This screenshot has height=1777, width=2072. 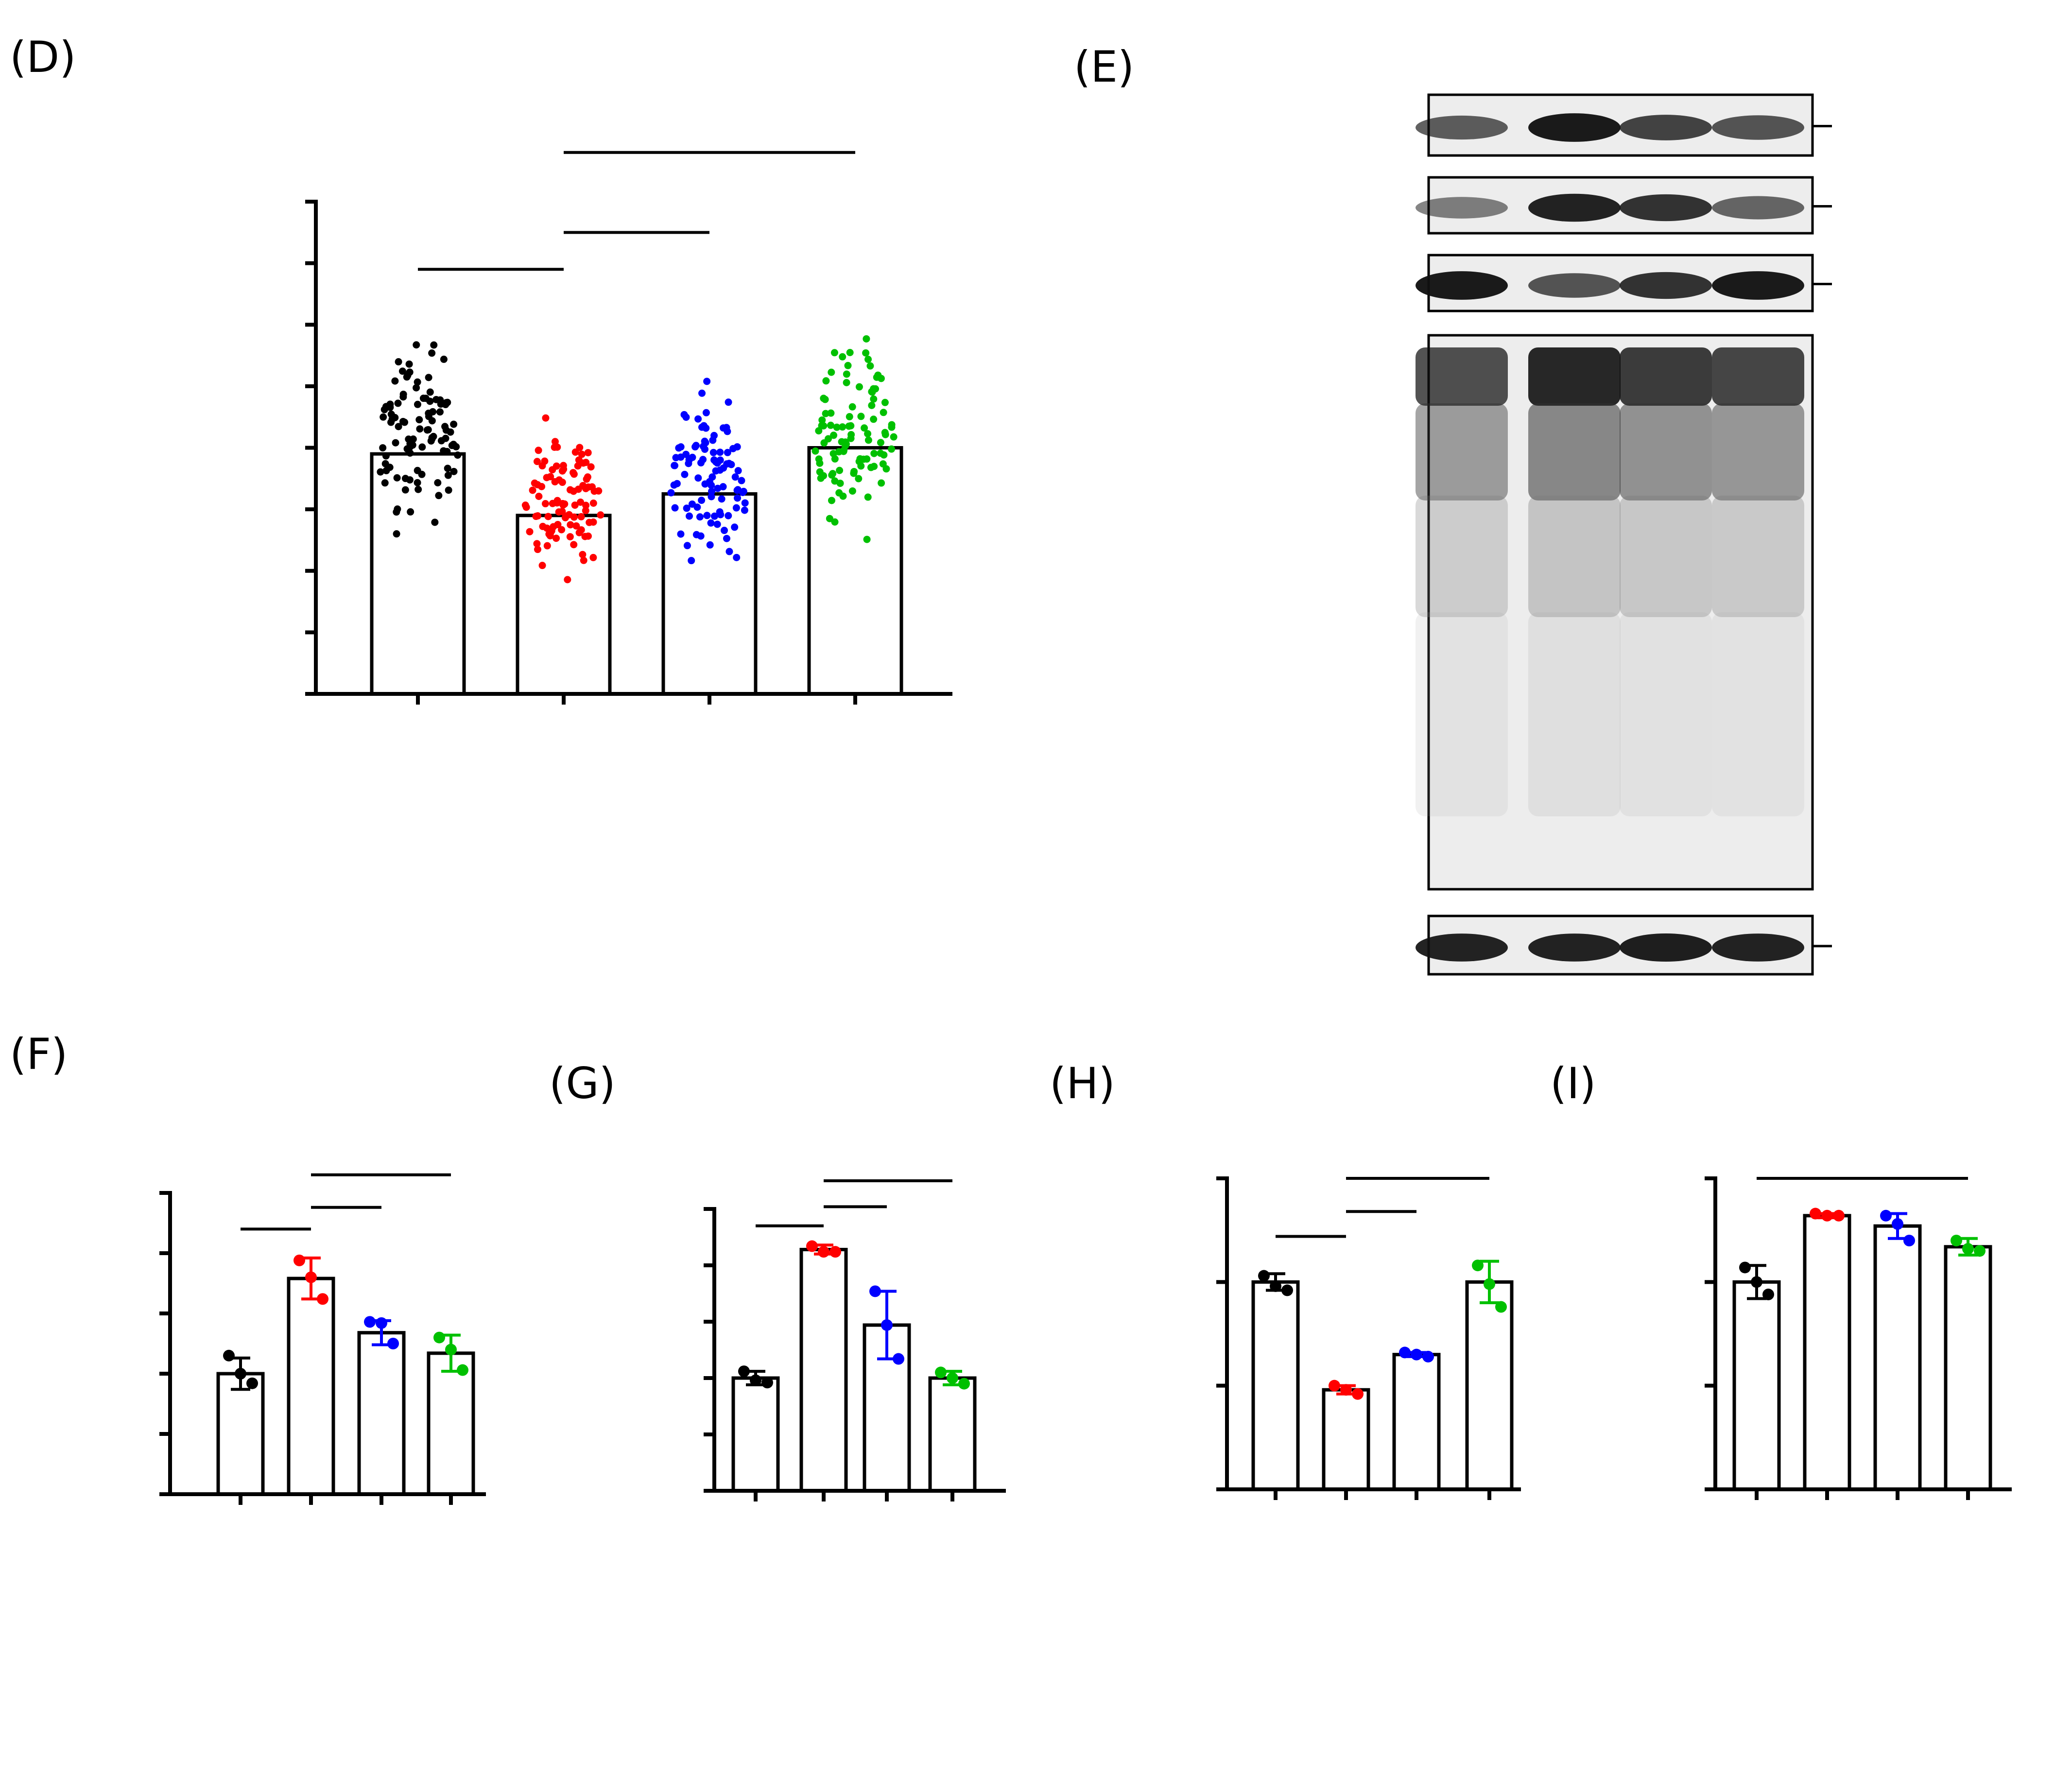 What do you see at coordinates (1369, 1338) in the screenshot?
I see `chart-h` at bounding box center [1369, 1338].